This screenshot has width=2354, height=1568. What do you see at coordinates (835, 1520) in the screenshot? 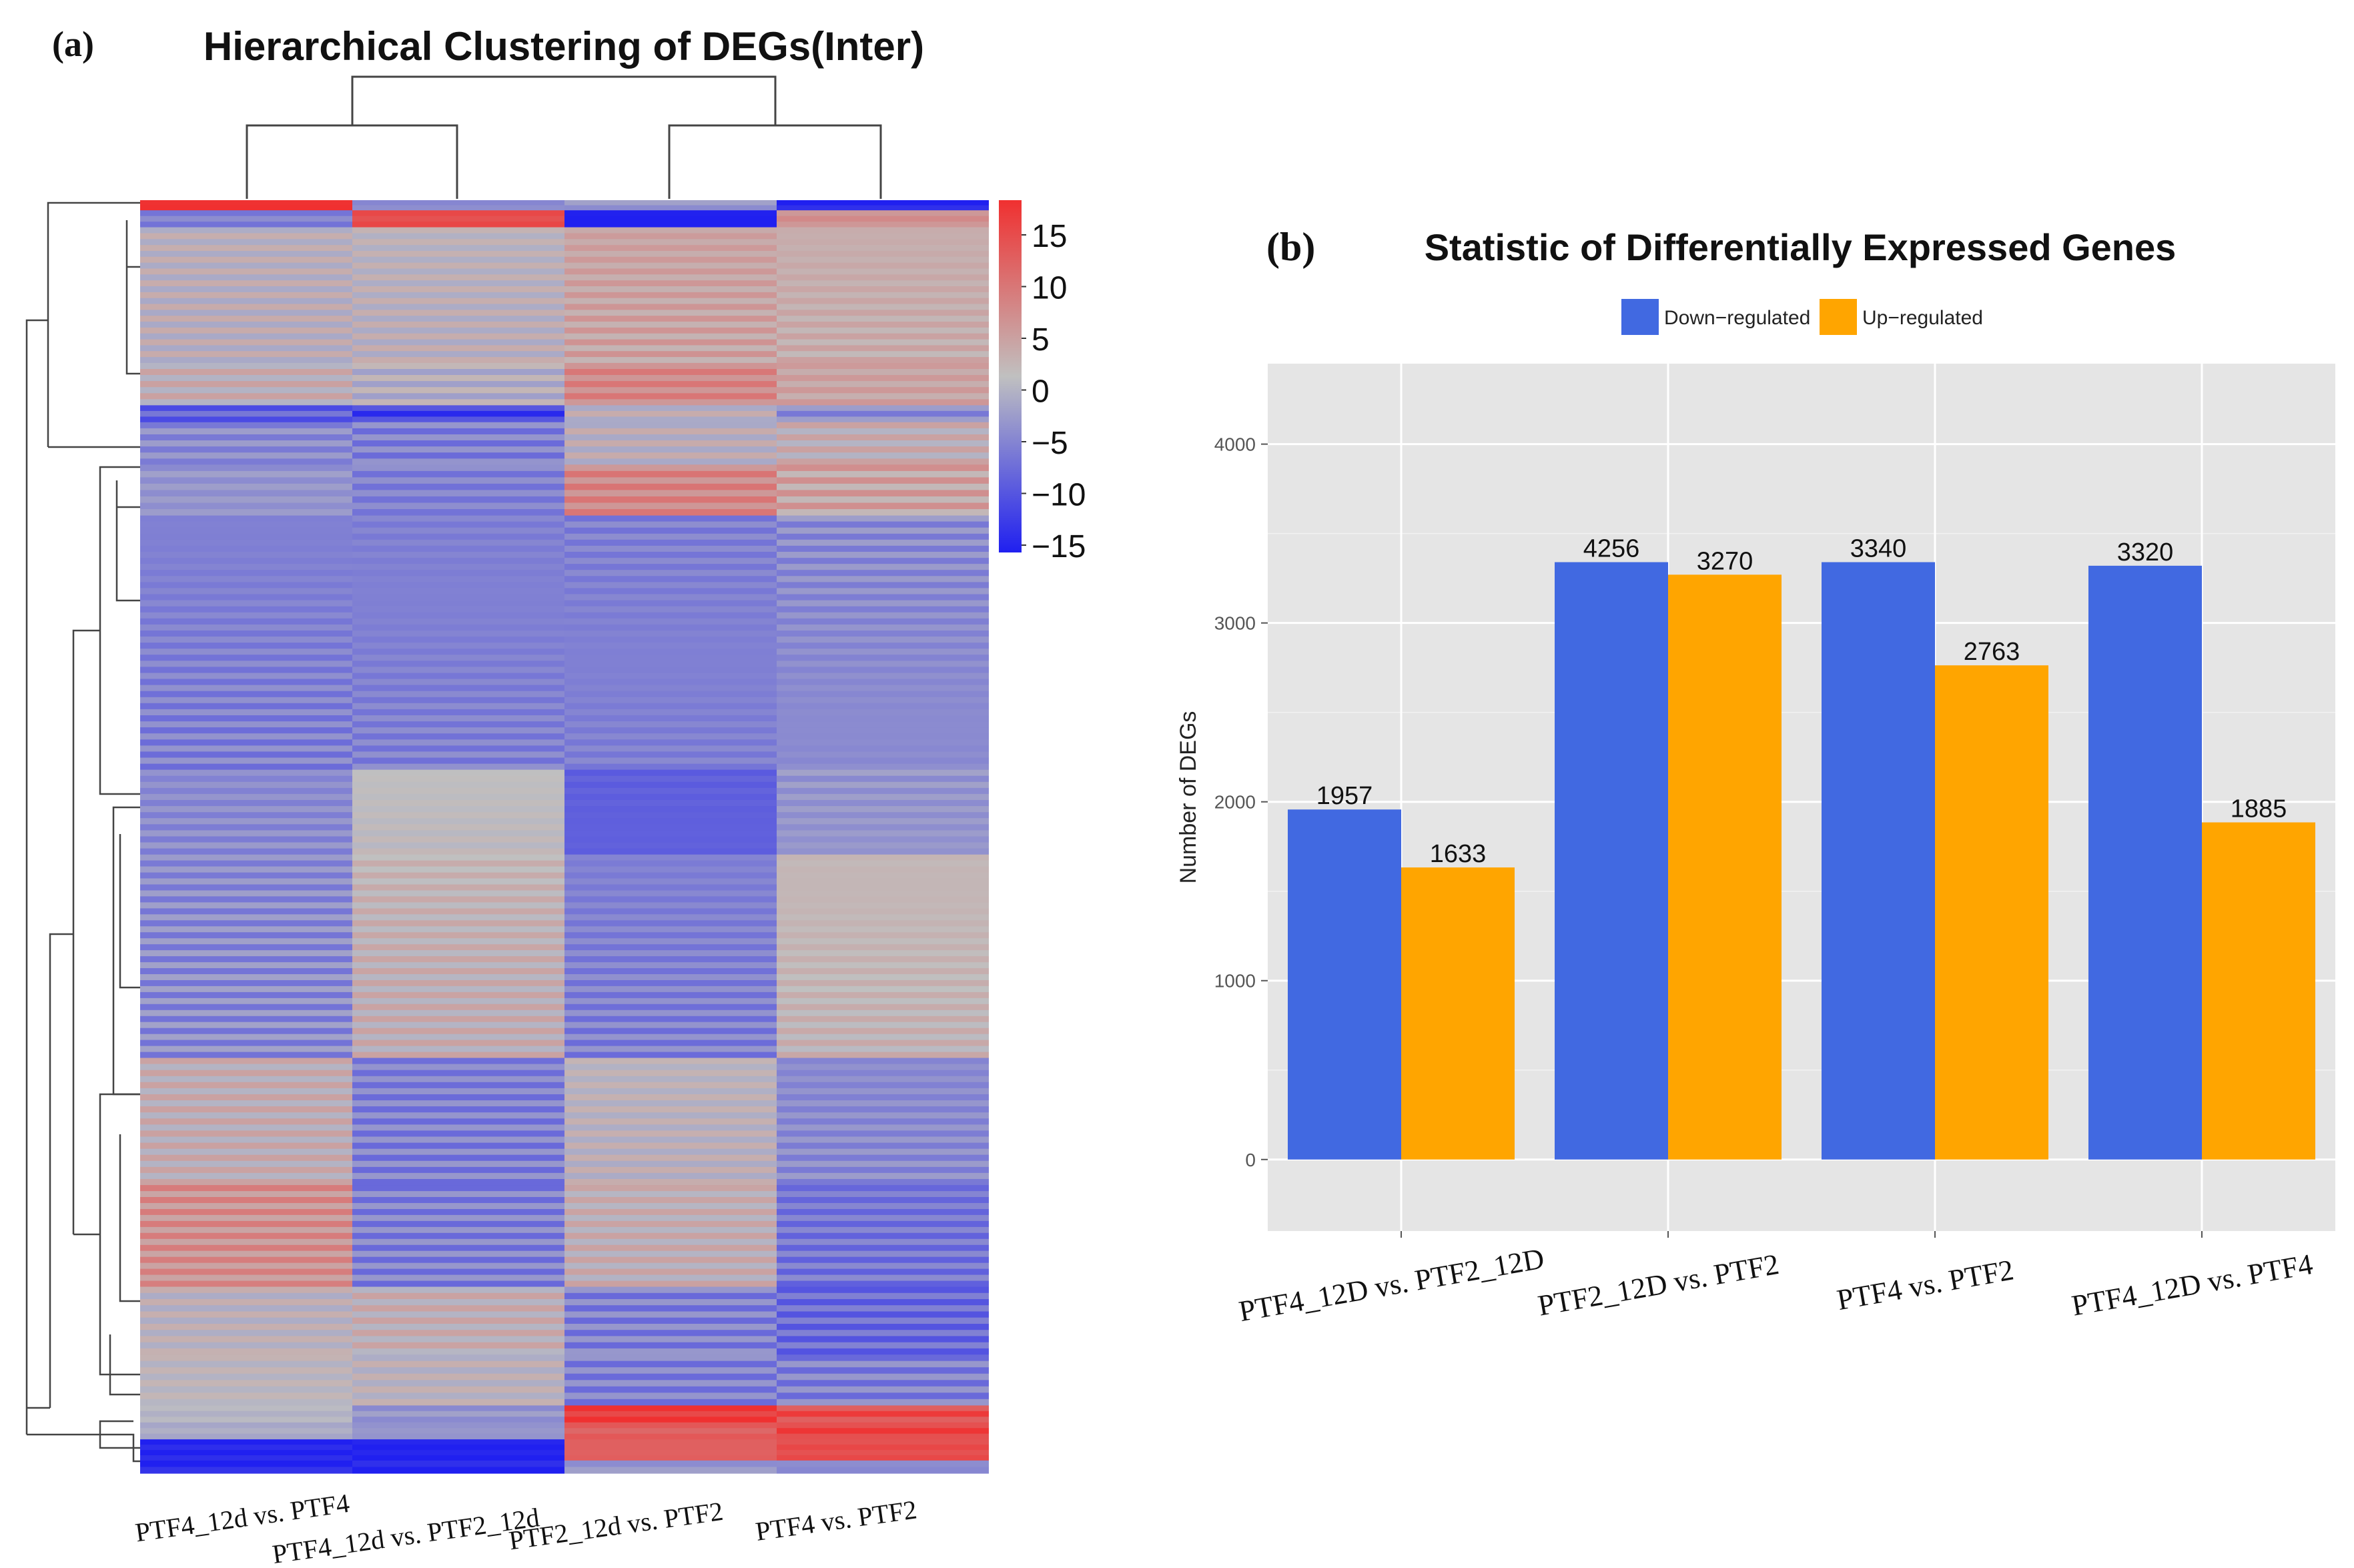
I see `heatmap-column-label: PTF4 vs. PTF2` at bounding box center [835, 1520].